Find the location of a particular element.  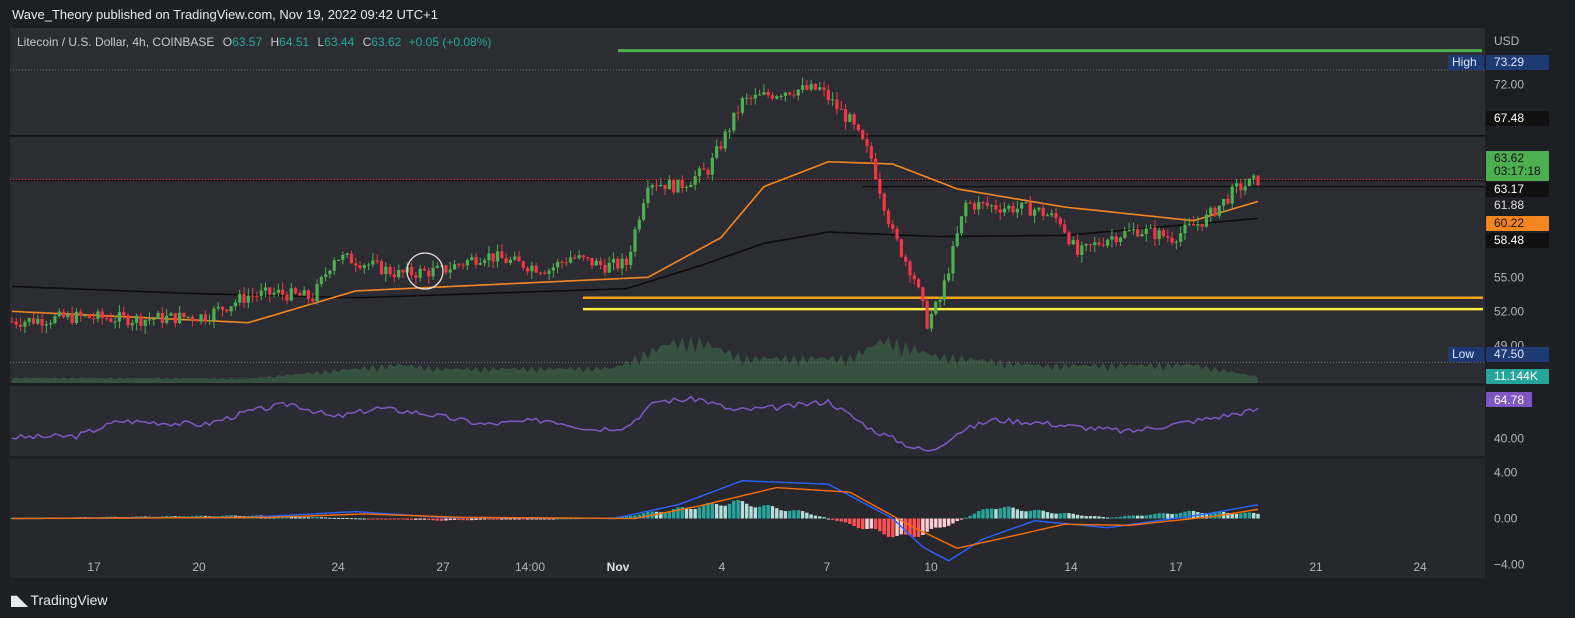

price-tick-label: 72.00 is located at coordinates (1509, 85).